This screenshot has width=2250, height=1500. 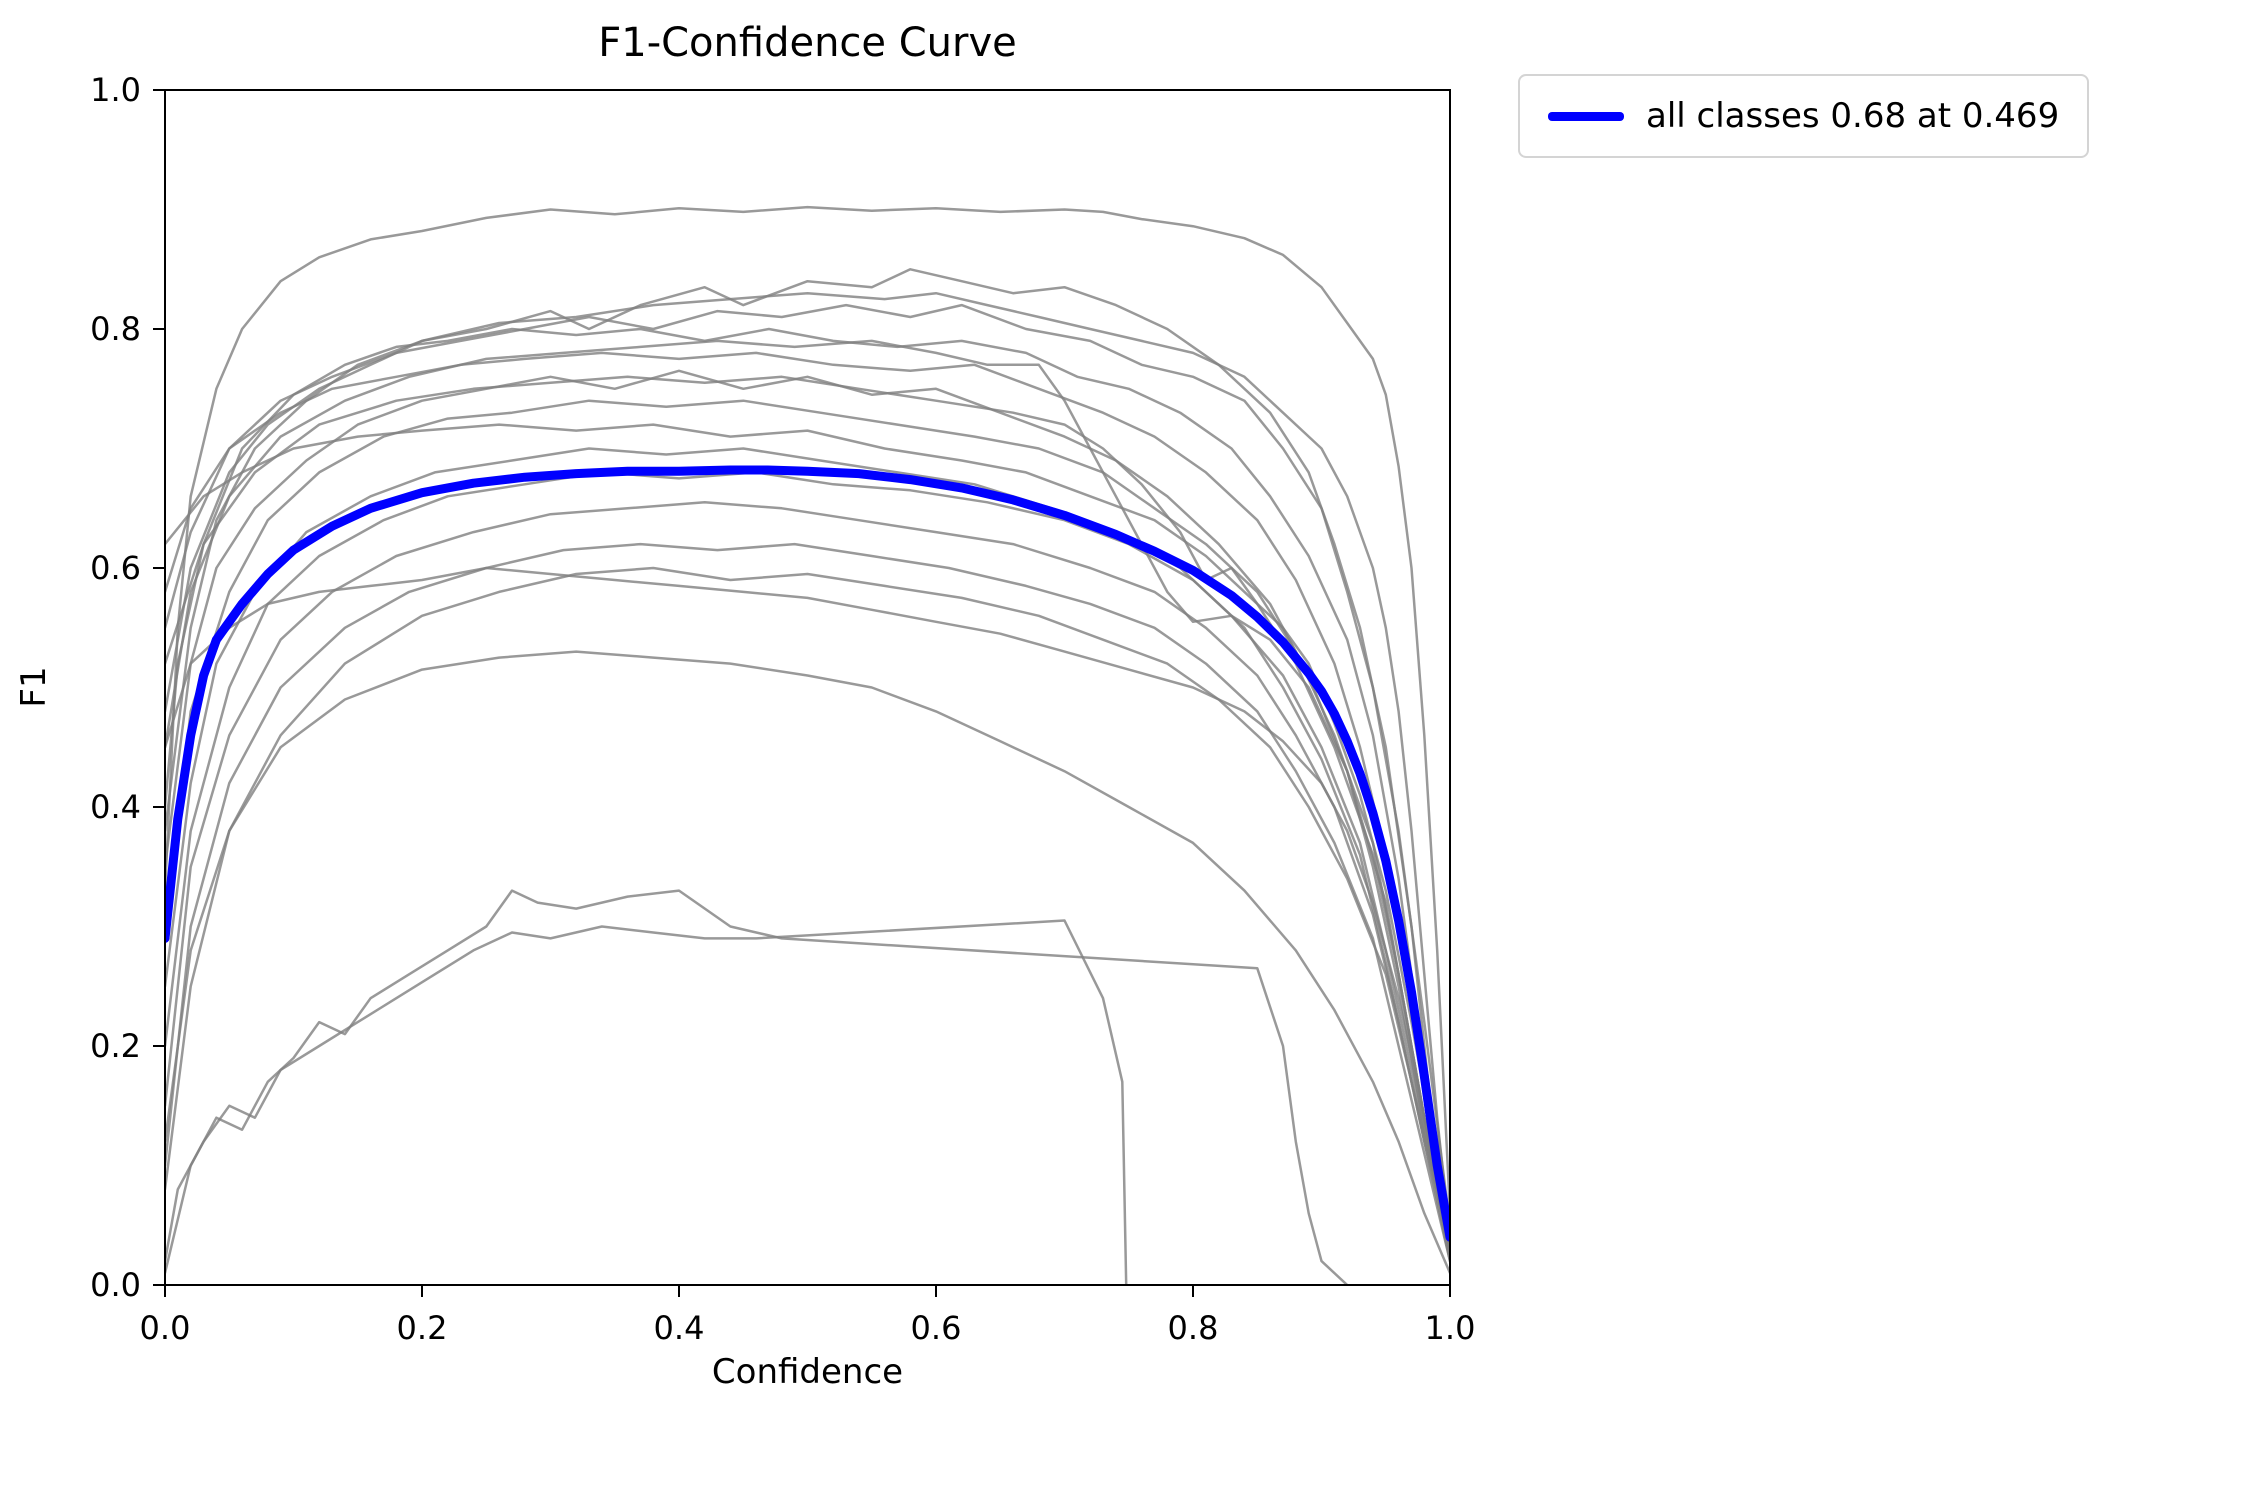 I want to click on y-tick-label: 0.6, so click(x=115, y=568).